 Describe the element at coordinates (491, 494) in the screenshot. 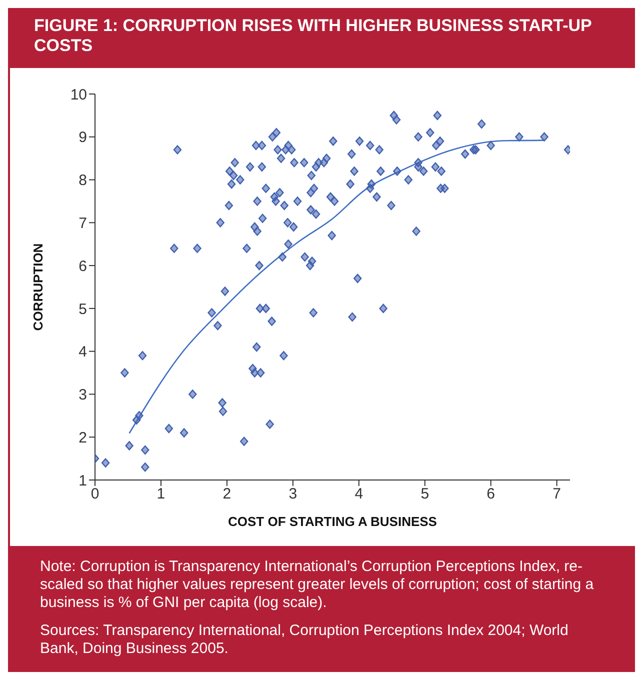

I see `x-tick-label: 6` at that location.